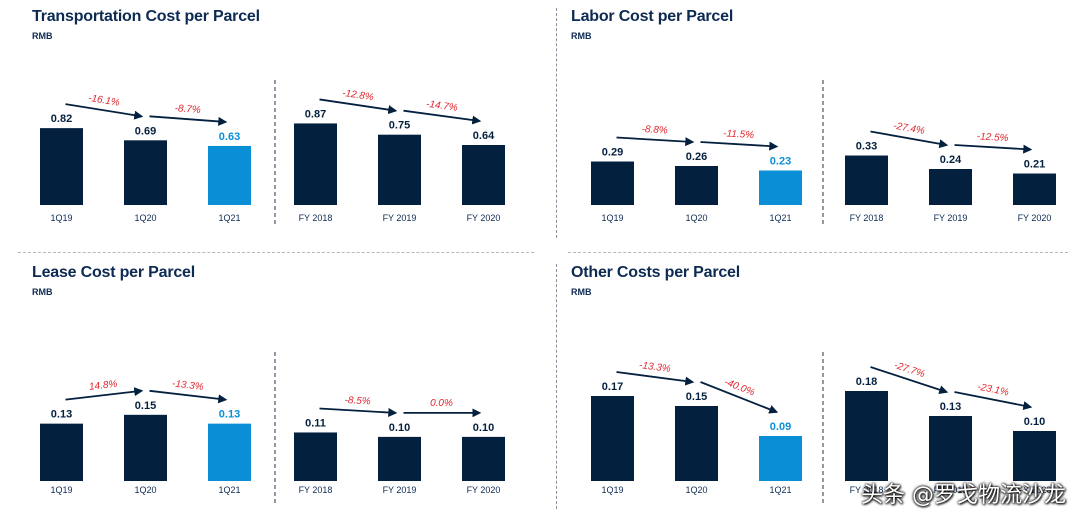 Image resolution: width=1080 pixels, height=519 pixels. I want to click on change-percent-label: -13.3%, so click(187, 385).